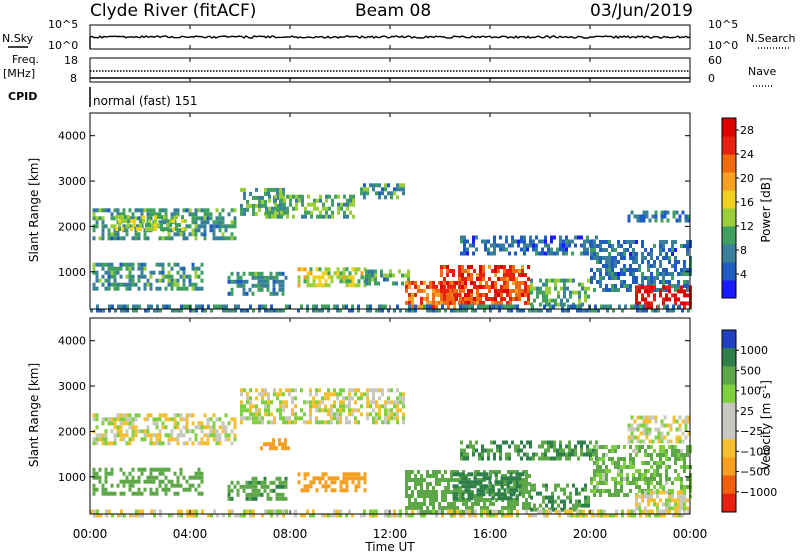 This screenshot has height=554, width=800. What do you see at coordinates (690, 534) in the screenshot?
I see `x-tick-label: 00:00` at bounding box center [690, 534].